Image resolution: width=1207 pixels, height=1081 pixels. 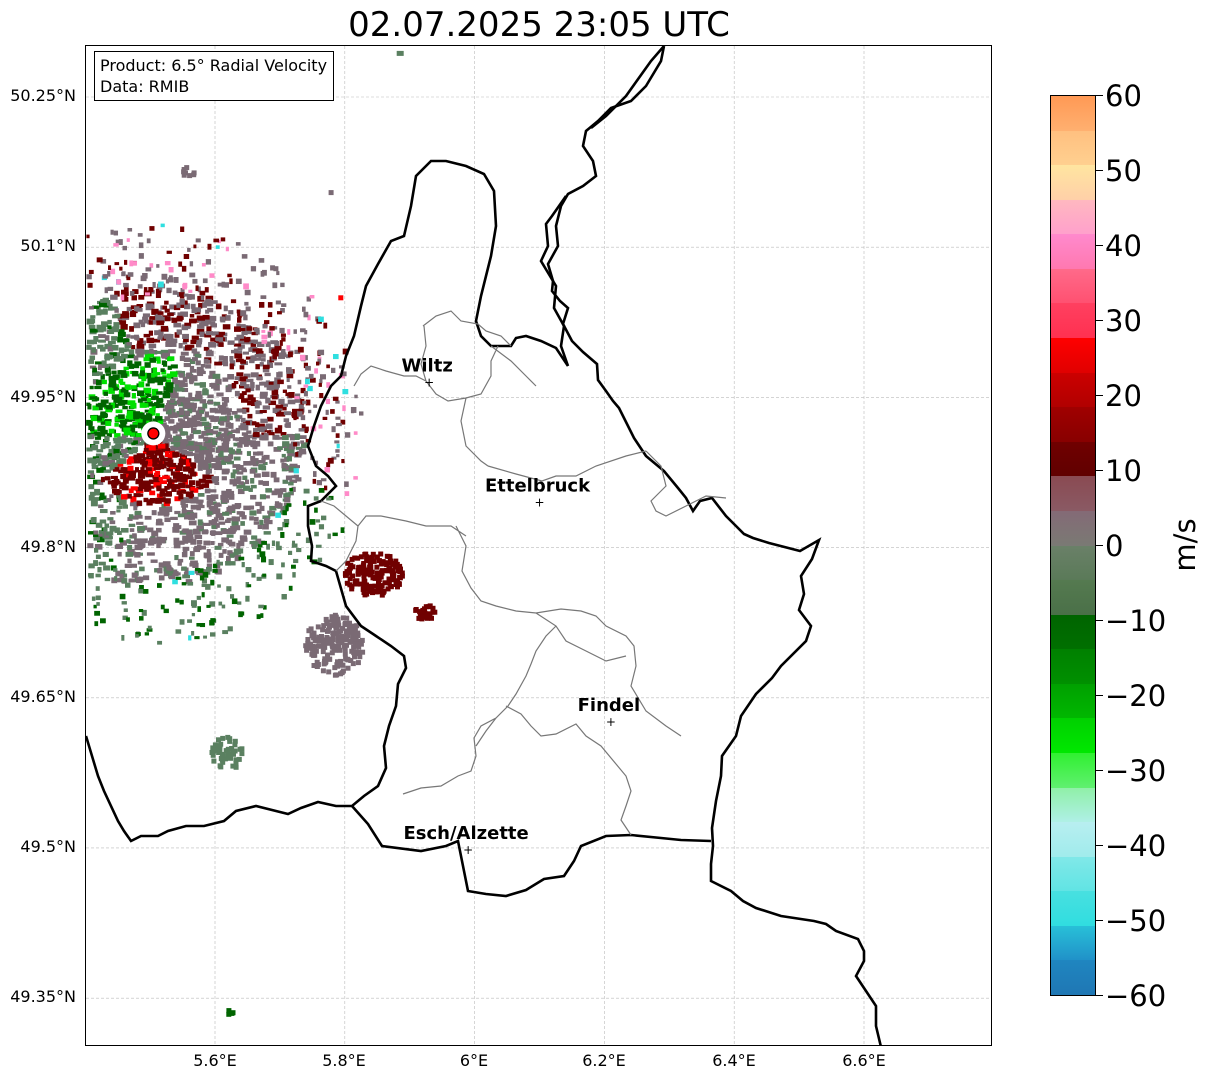 What do you see at coordinates (427, 372) in the screenshot?
I see `city-marker: +Wiltz` at bounding box center [427, 372].